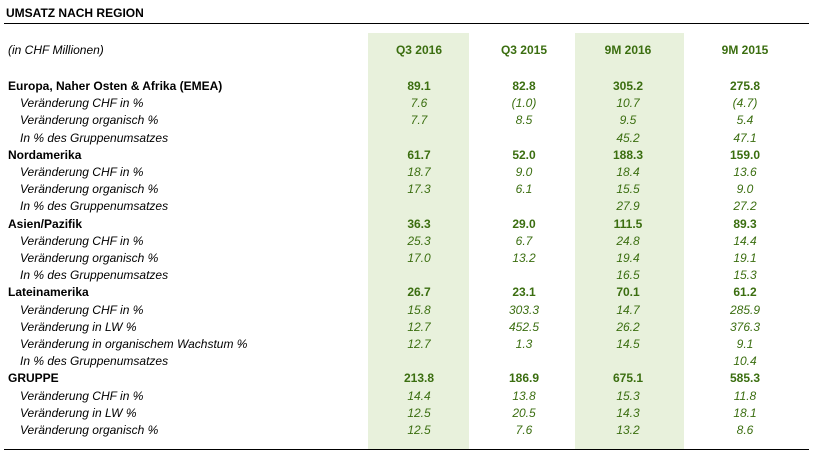 The image size is (813, 458). I want to click on region-row: GRUPPE 213.8 186.9 675.1 585.3, so click(406, 378).